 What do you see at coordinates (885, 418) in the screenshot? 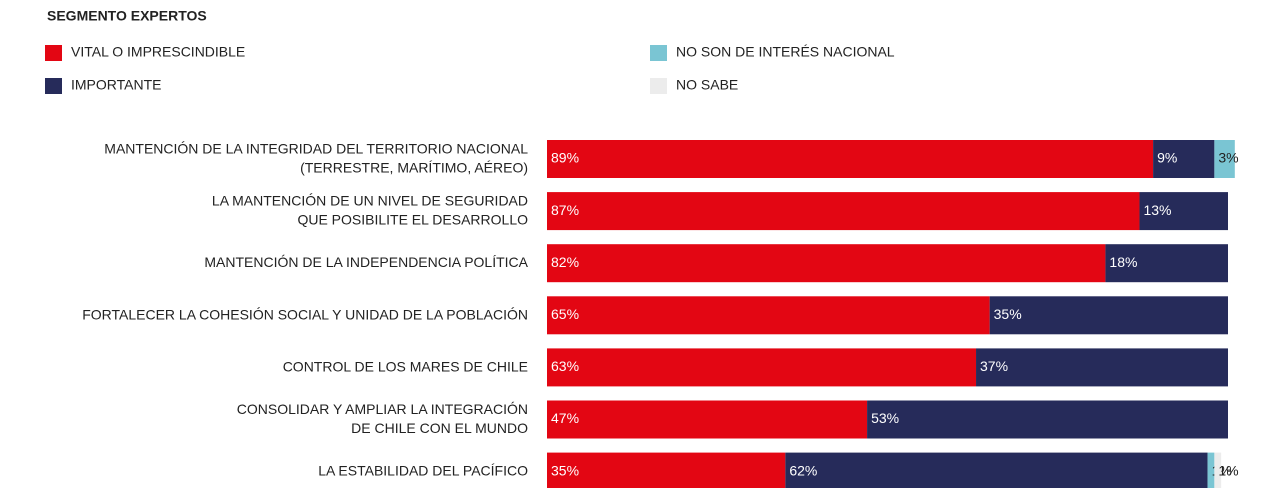
I see `value-label: 53%` at bounding box center [885, 418].